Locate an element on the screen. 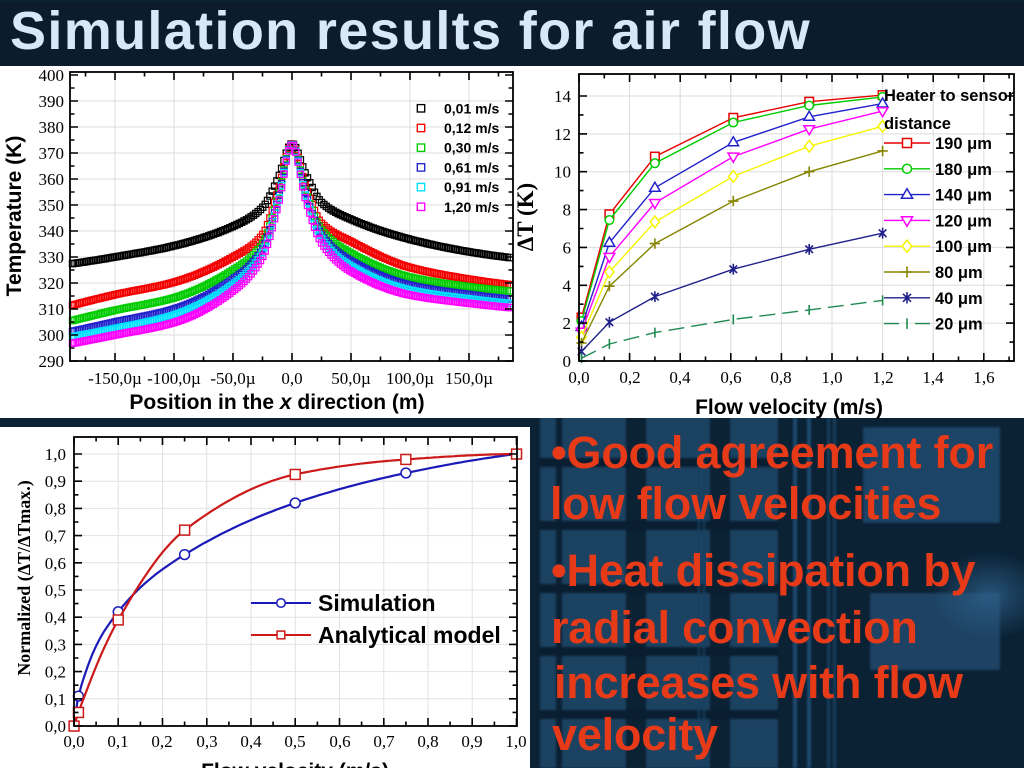 This screenshot has width=1024, height=768. svg-text: 390 is located at coordinates (52, 101).